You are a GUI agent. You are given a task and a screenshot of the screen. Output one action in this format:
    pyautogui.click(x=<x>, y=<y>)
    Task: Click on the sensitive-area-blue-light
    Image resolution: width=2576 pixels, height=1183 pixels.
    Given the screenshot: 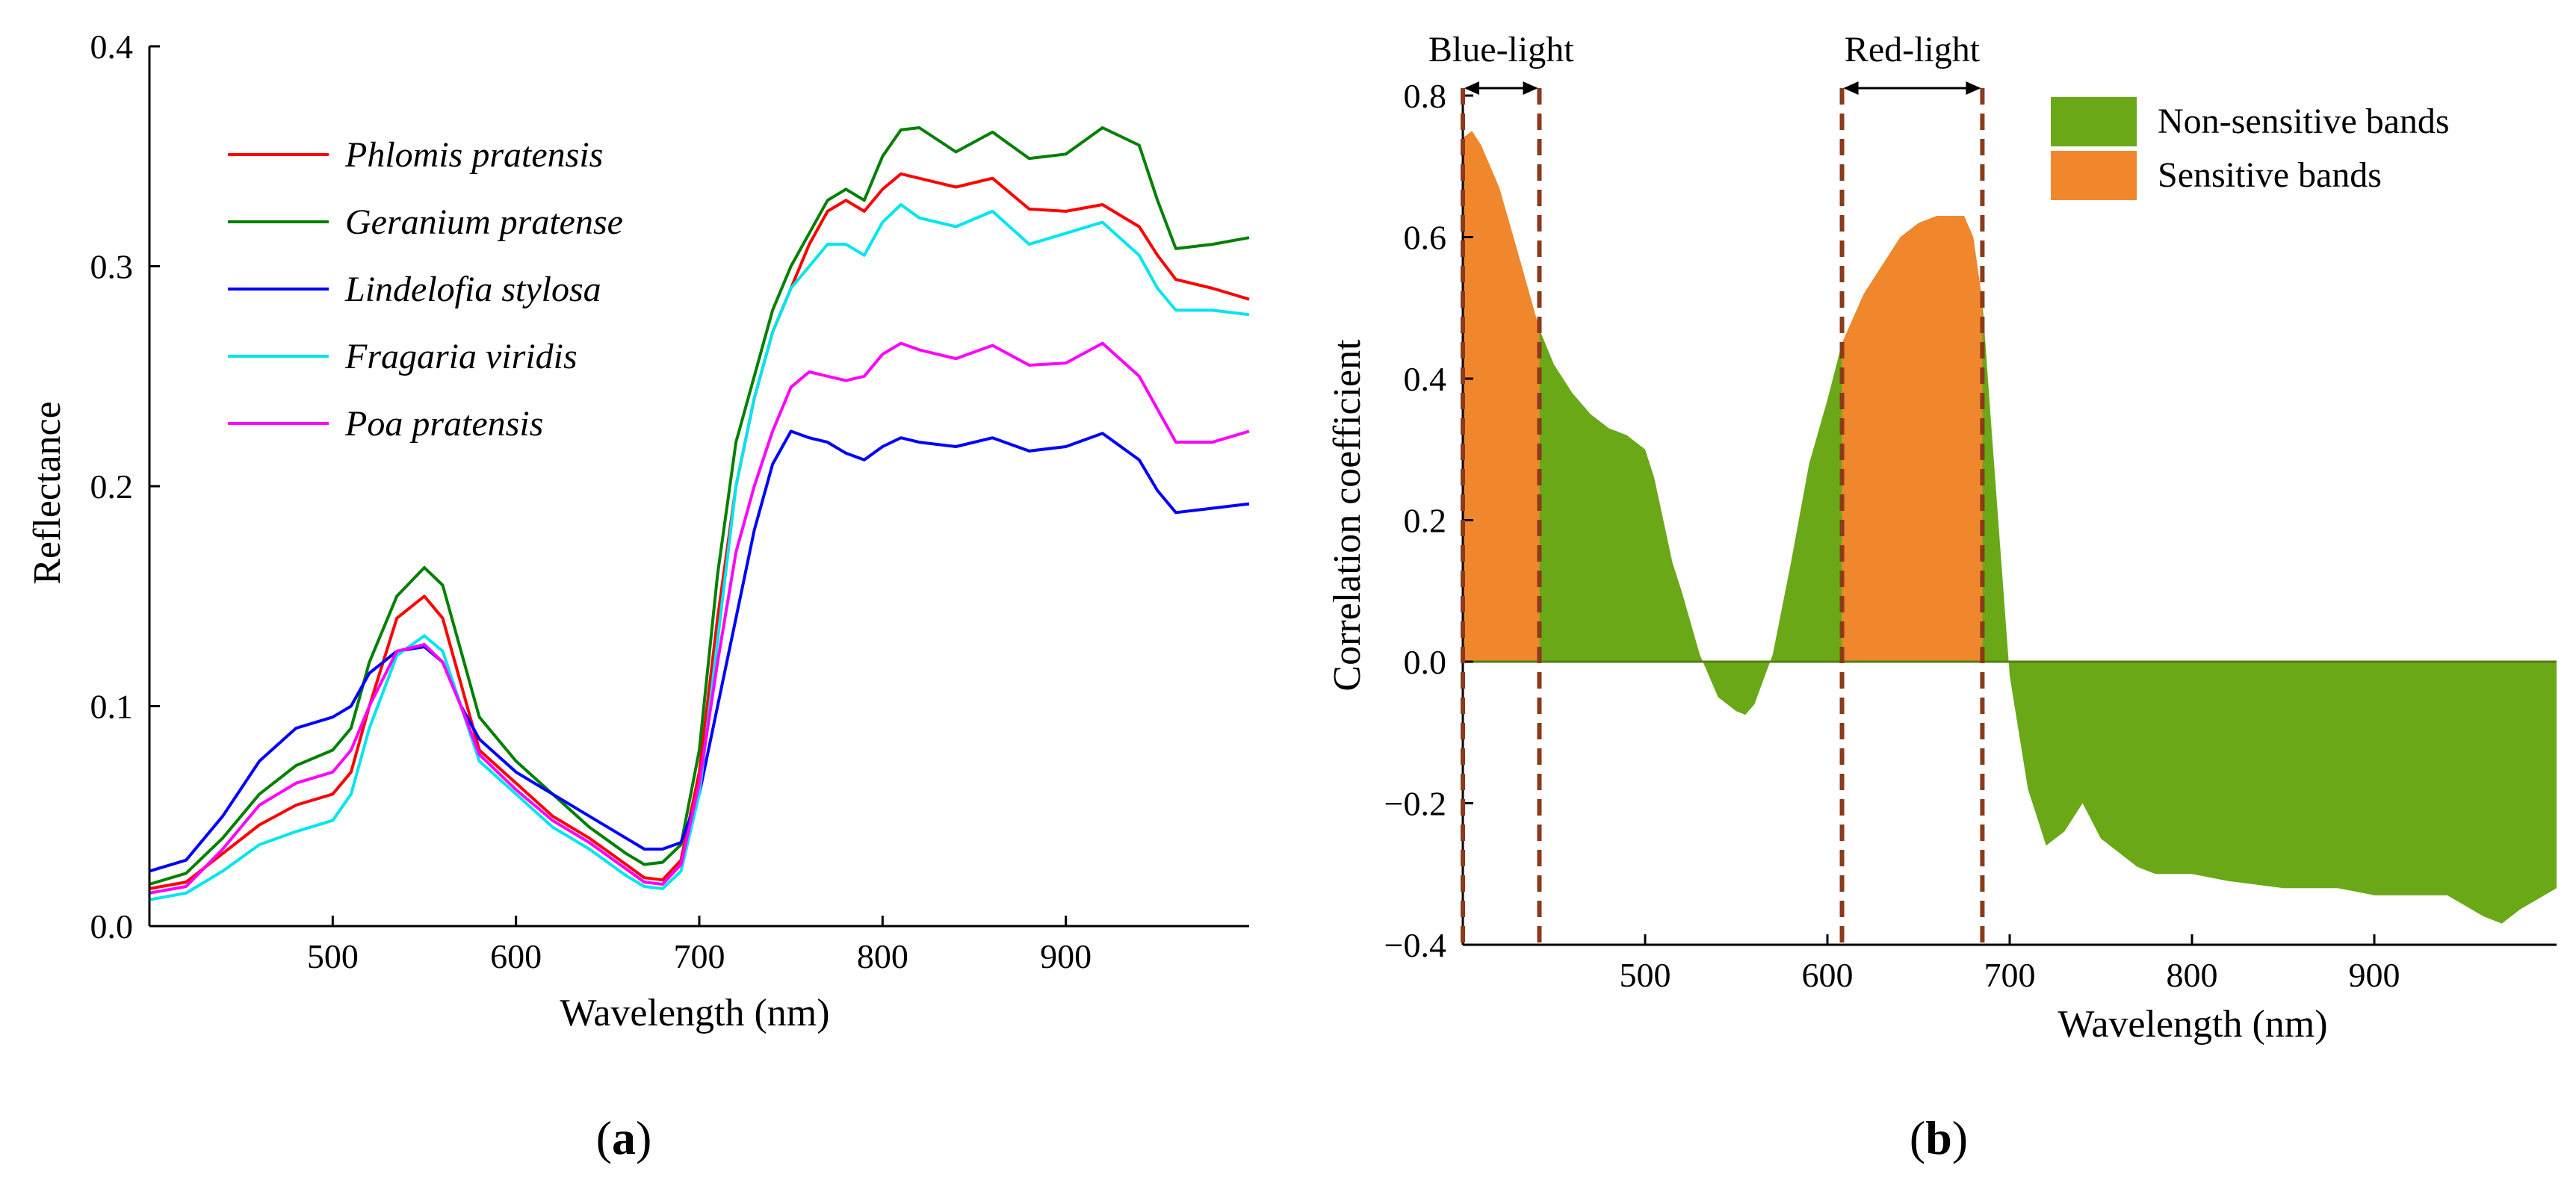 What is the action you would take?
    pyautogui.click(x=1501, y=396)
    